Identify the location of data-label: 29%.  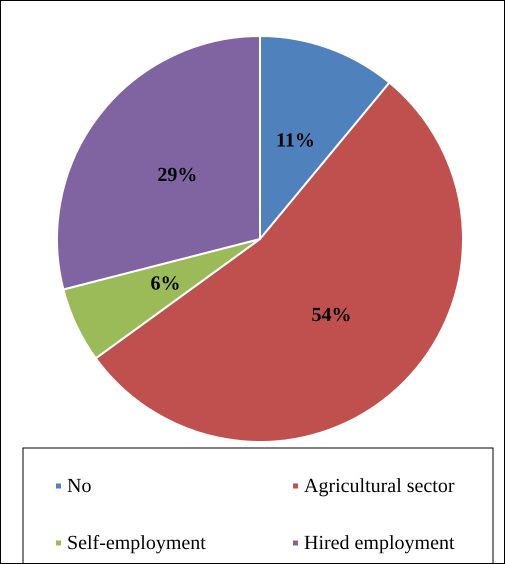
(177, 175).